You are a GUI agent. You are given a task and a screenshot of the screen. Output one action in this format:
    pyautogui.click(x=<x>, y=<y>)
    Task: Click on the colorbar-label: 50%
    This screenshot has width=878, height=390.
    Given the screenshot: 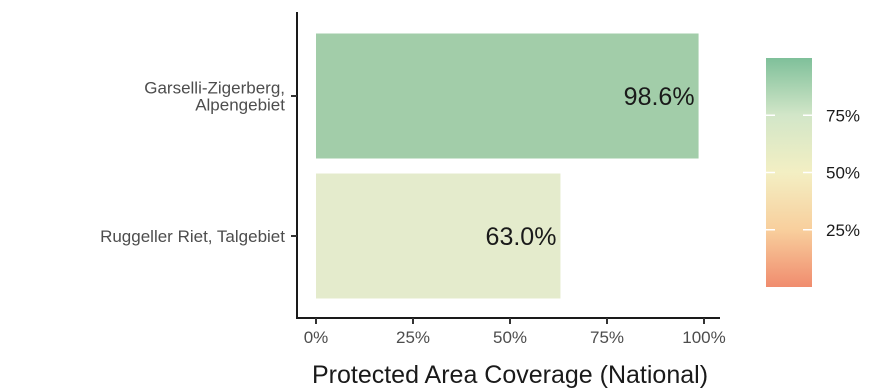 What is the action you would take?
    pyautogui.click(x=843, y=173)
    